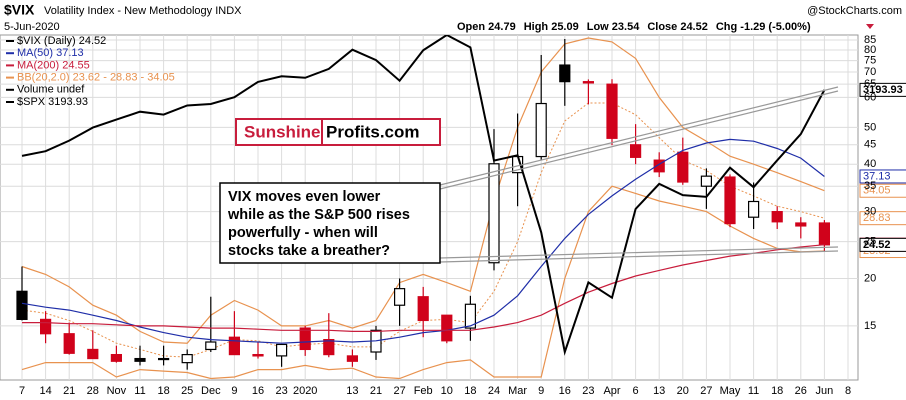 The width and height of the screenshot is (906, 400). What do you see at coordinates (870, 145) in the screenshot?
I see `y-tick-label: 45` at bounding box center [870, 145].